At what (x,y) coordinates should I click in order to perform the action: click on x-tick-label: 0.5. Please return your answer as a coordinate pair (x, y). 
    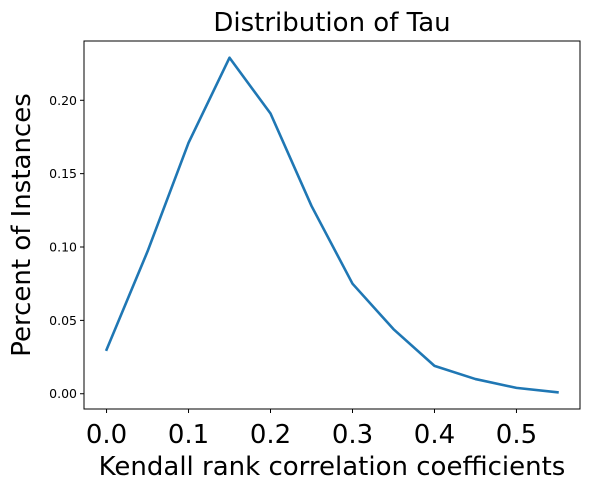
    Looking at the image, I should click on (516, 435).